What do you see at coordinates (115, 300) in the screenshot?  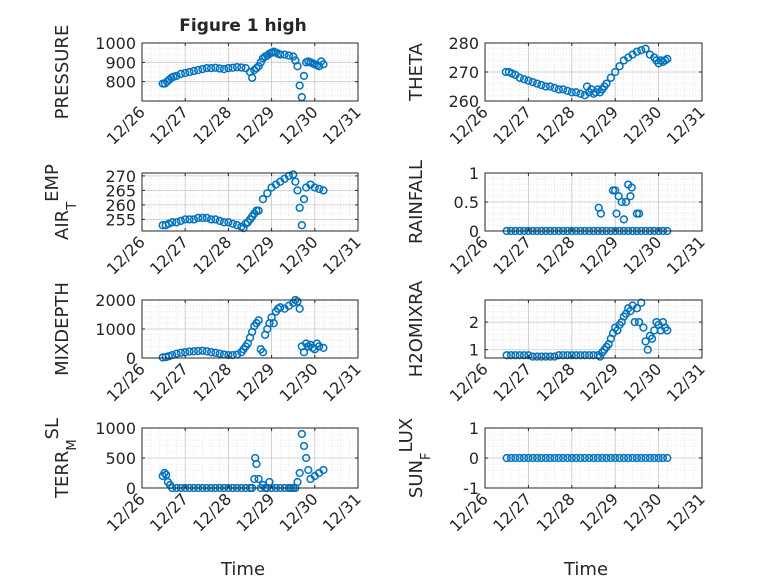 I see `y-tick-label: 2000` at bounding box center [115, 300].